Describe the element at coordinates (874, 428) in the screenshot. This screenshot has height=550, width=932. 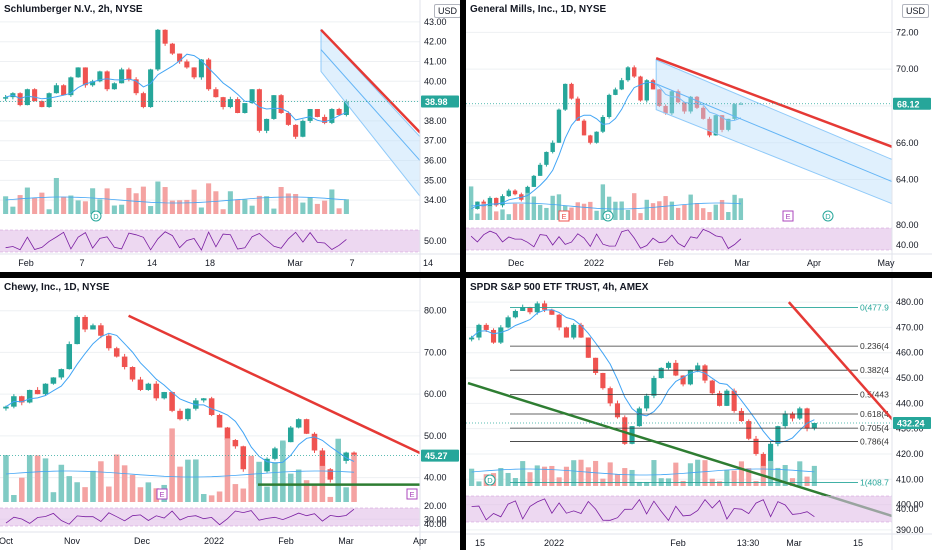
I see `fib-level-label: 0.705(4` at that location.